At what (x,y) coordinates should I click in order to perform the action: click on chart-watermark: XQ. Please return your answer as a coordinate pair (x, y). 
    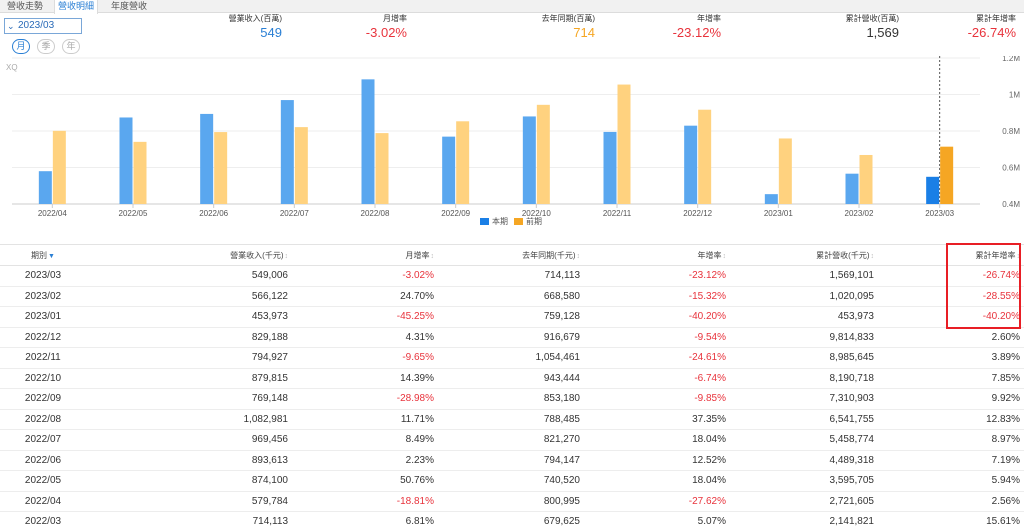
    Looking at the image, I should click on (12, 67).